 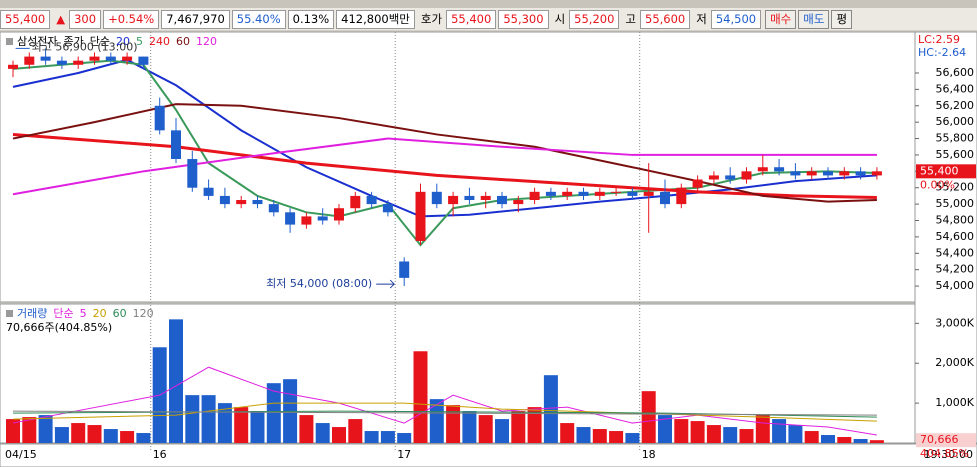 What do you see at coordinates (842, 19) in the screenshot?
I see `avg-button: 평` at bounding box center [842, 19].